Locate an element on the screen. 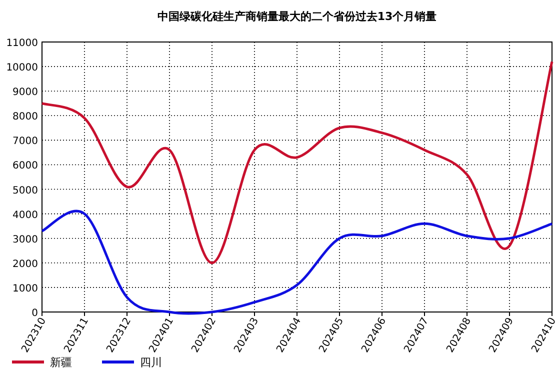  y-tick-label: 0 is located at coordinates (35, 313).